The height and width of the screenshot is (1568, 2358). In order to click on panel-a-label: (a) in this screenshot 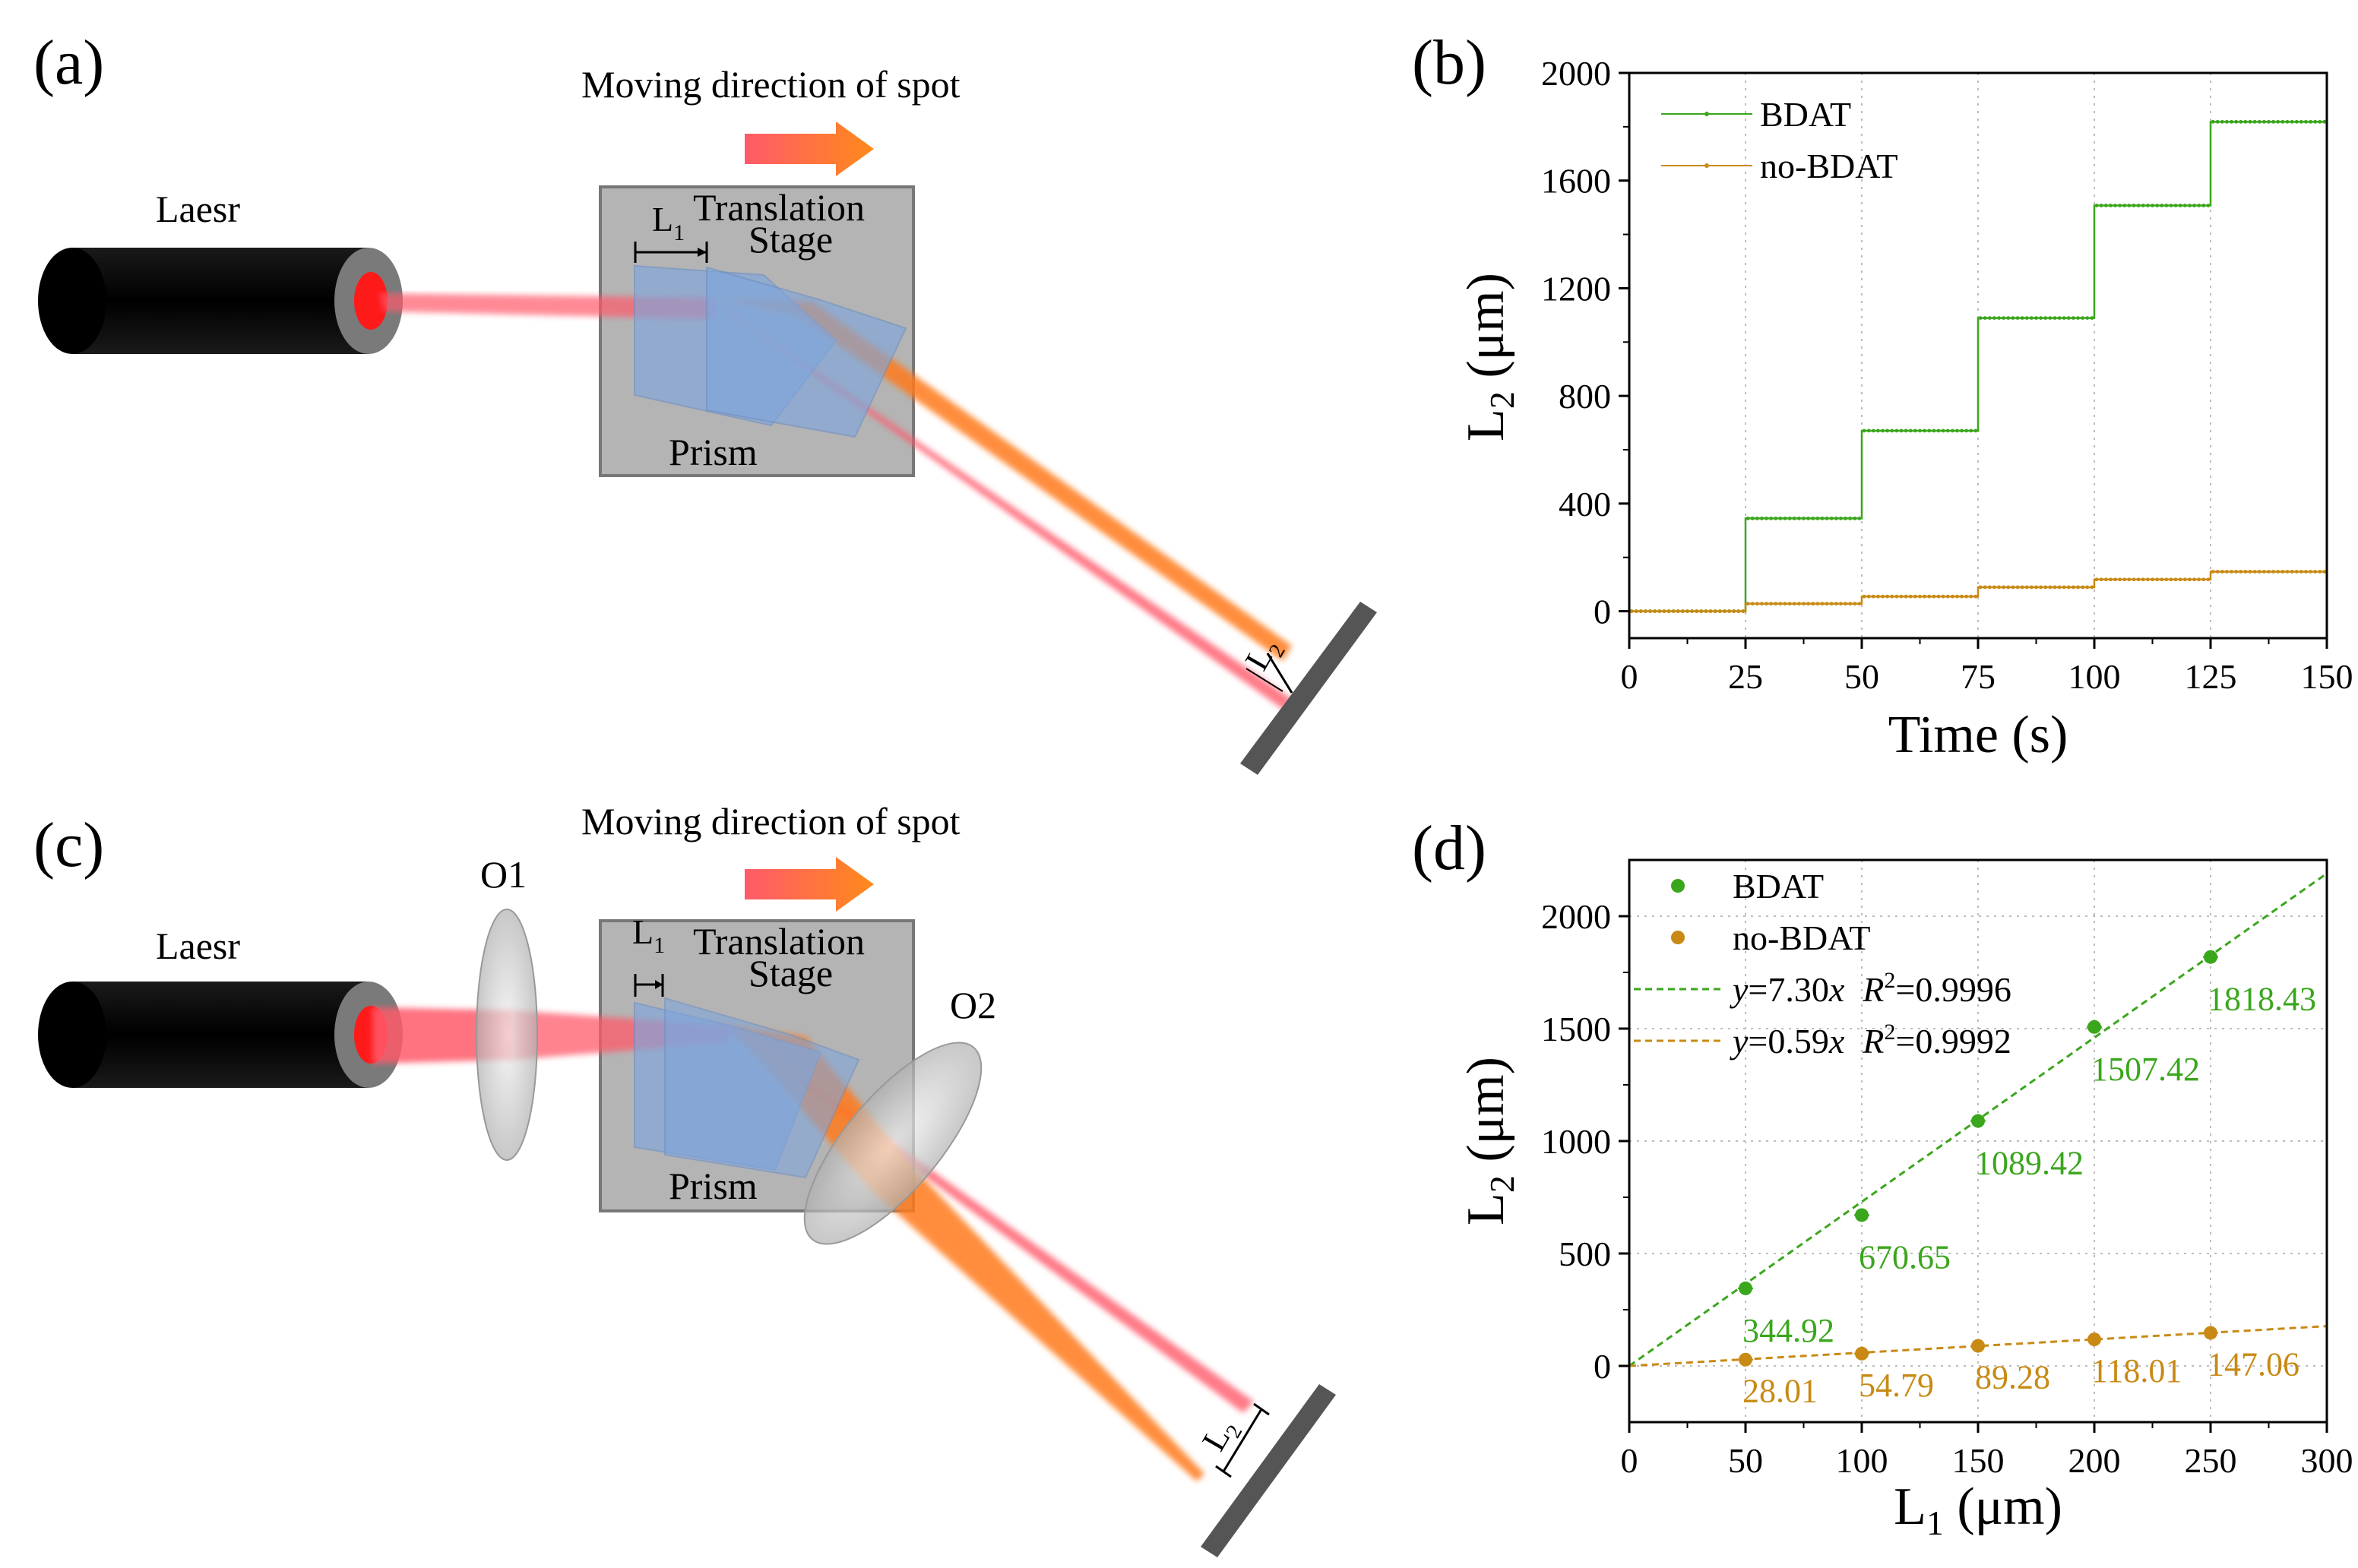, I will do `click(68, 62)`.